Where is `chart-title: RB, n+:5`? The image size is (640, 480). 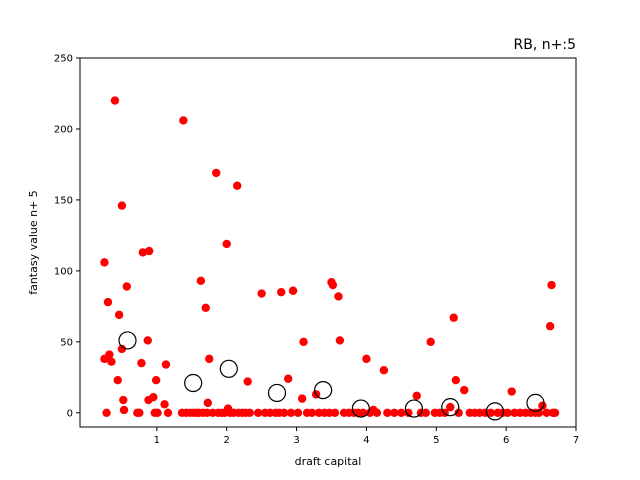
chart-title: RB, n+:5 is located at coordinates (545, 45).